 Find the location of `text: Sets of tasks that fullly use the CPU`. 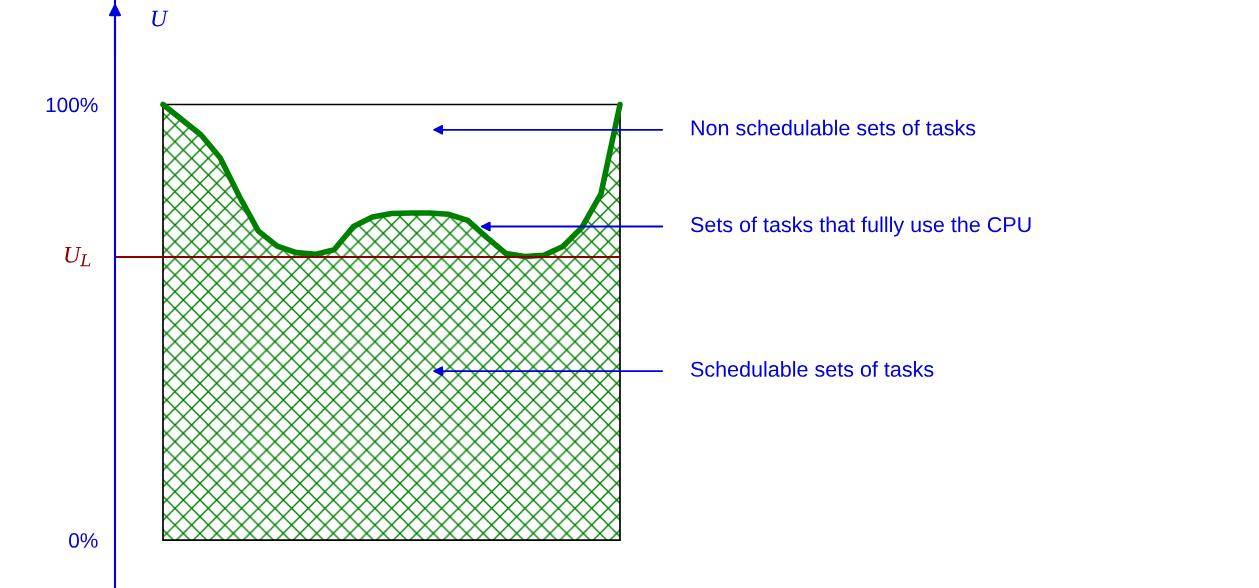

text: Sets of tasks that fullly use the CPU is located at coordinates (860, 226).